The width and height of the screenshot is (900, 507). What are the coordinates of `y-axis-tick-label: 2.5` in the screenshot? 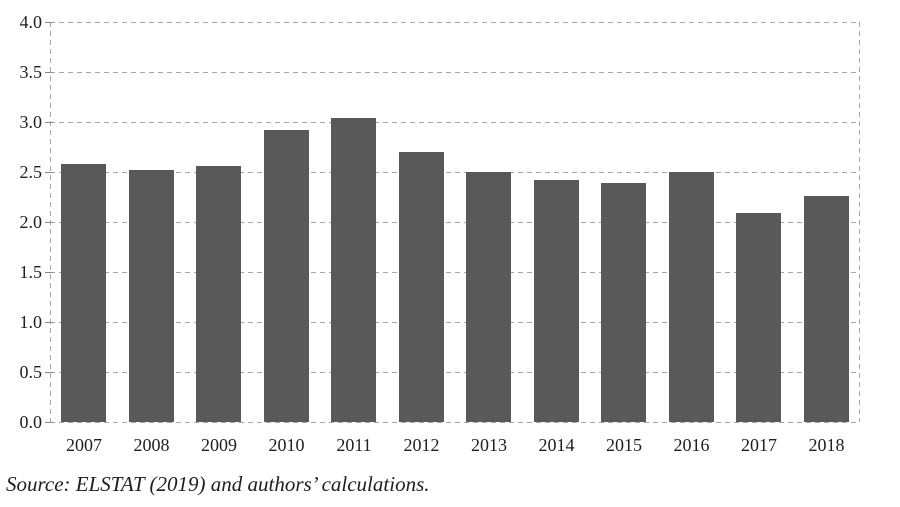 It's located at (31, 172).